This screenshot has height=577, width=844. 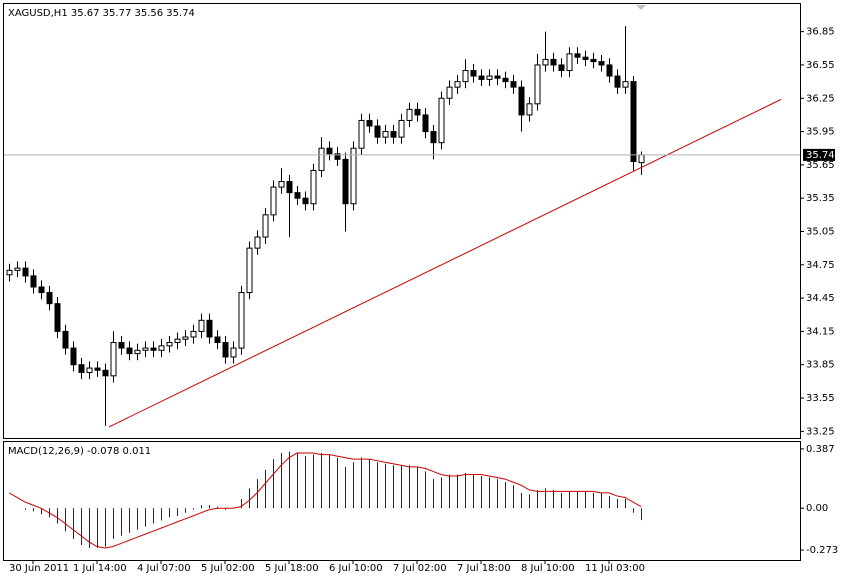 What do you see at coordinates (822, 550) in the screenshot?
I see `y-tick-label: -0.273` at bounding box center [822, 550].